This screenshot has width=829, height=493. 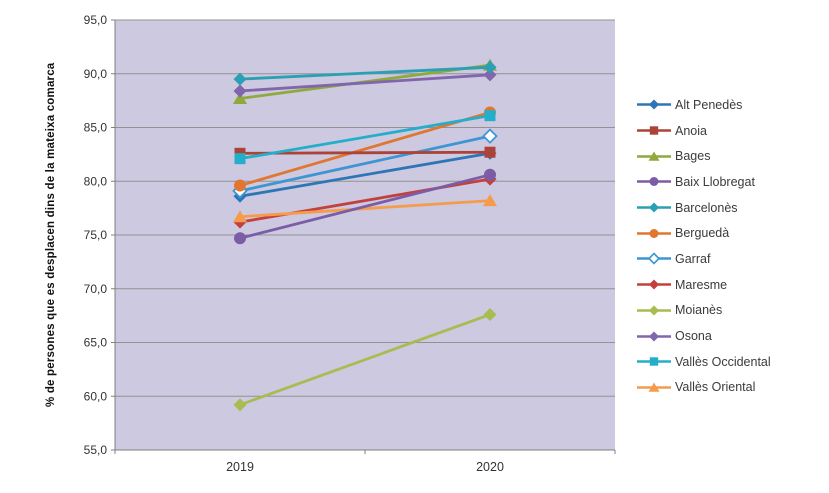 I want to click on legend-item: Moianès, so click(x=703, y=311).